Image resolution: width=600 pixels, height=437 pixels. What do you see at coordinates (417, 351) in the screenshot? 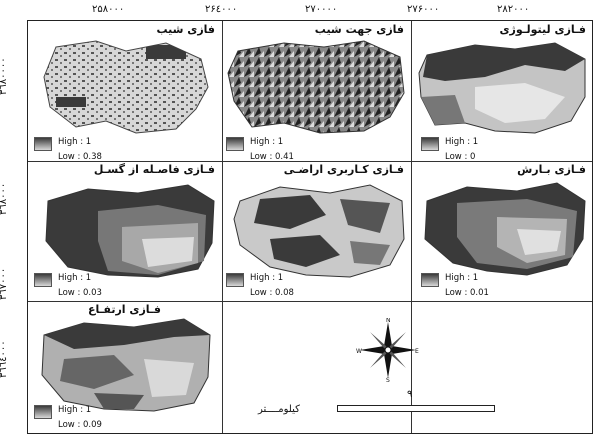
I see `compass-e: E` at bounding box center [417, 351].